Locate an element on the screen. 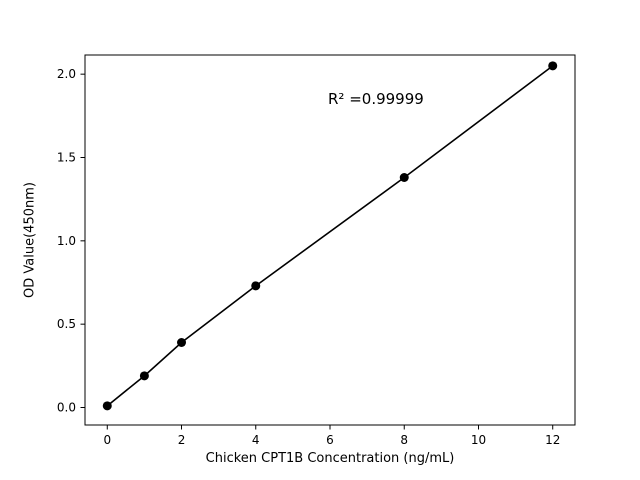  x-tick-label: 2 is located at coordinates (182, 440).